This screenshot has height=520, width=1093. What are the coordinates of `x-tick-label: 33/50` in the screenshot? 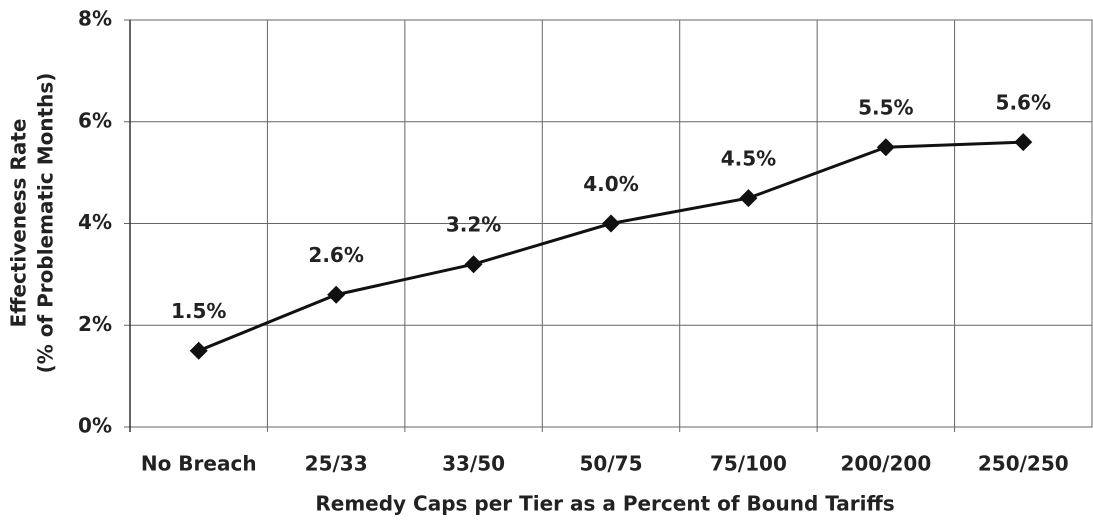 It's located at (473, 464).